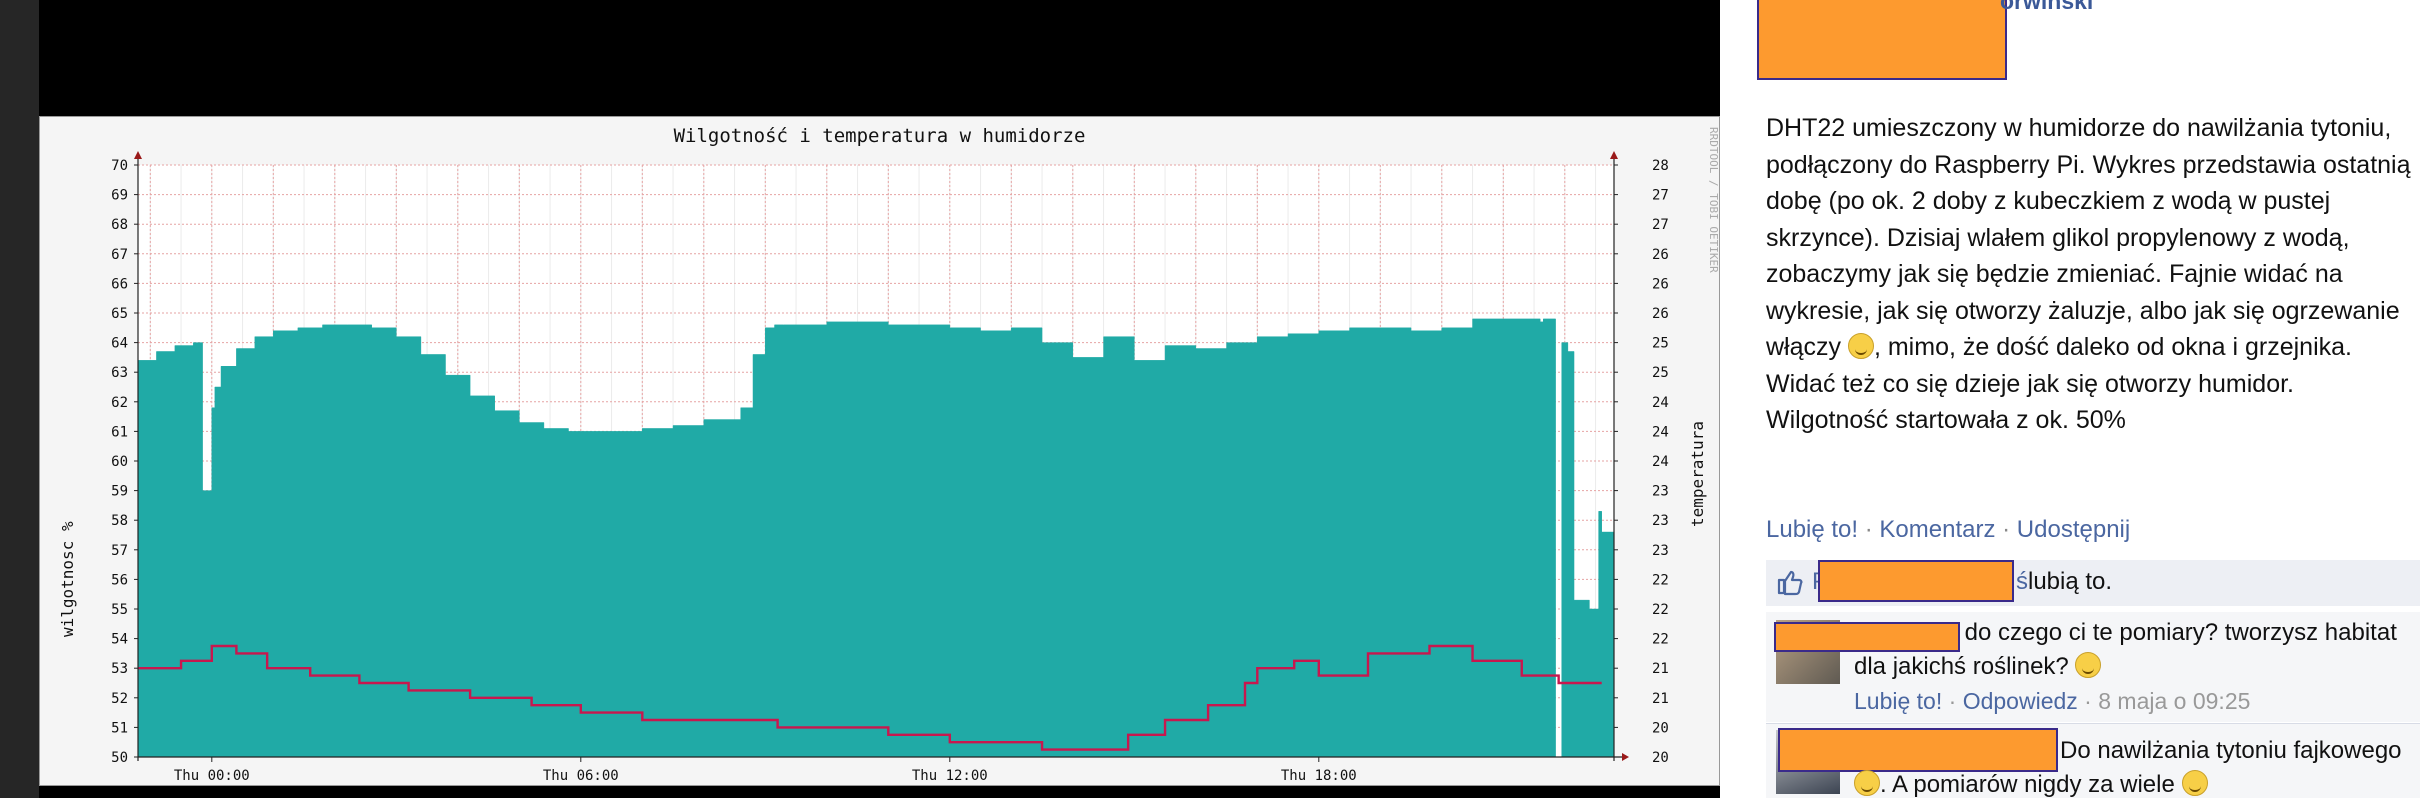 The image size is (2420, 798). Describe the element at coordinates (2174, 701) in the screenshot. I see `comment-date: 8 maja o 09:25` at that location.